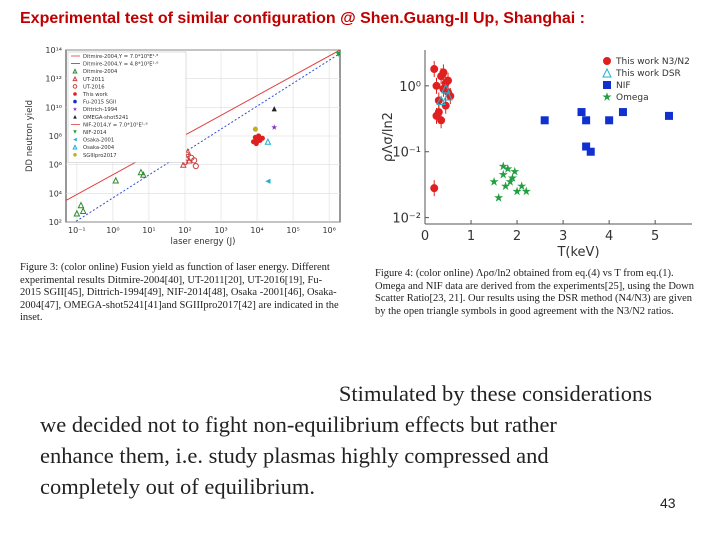  I want to click on page-number: 43, so click(668, 503).